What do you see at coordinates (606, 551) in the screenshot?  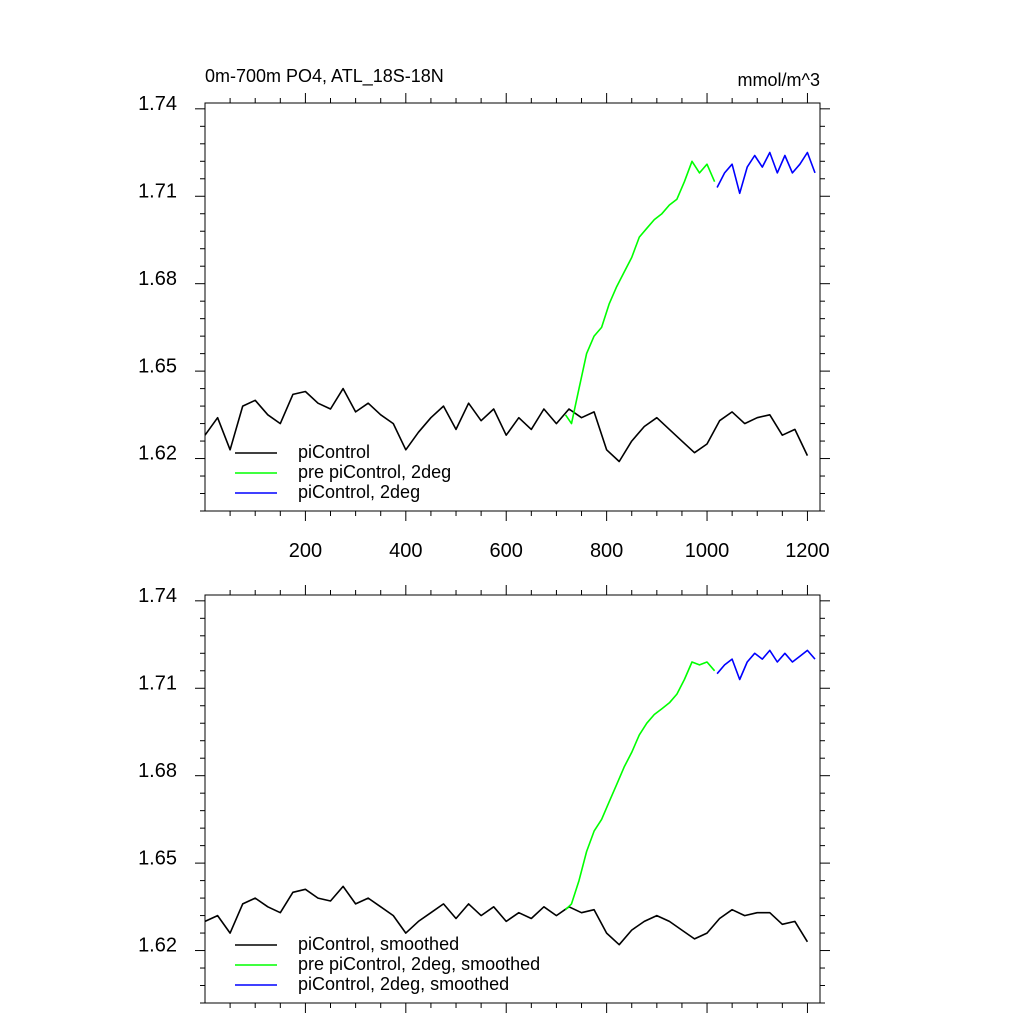 I see `x-tick-label: 800` at bounding box center [606, 551].